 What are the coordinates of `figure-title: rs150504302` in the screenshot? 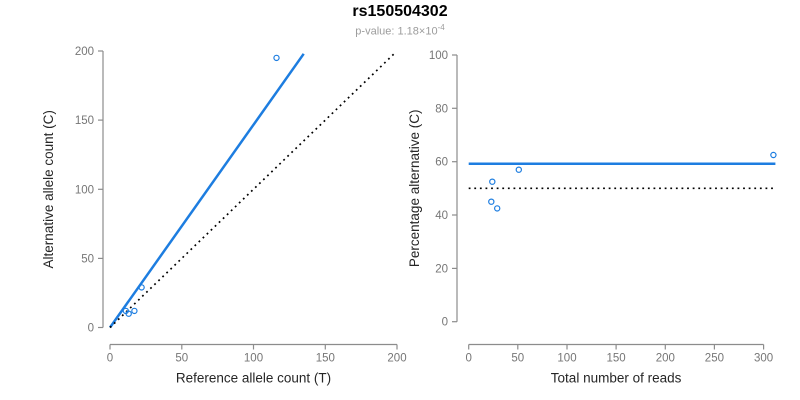 It's located at (400, 11).